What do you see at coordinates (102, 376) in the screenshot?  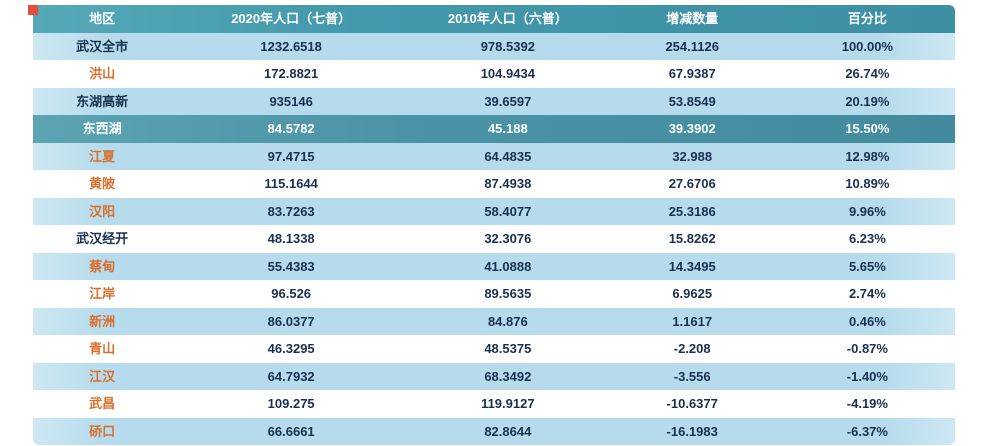 I see `cell-region: 江汉` at bounding box center [102, 376].